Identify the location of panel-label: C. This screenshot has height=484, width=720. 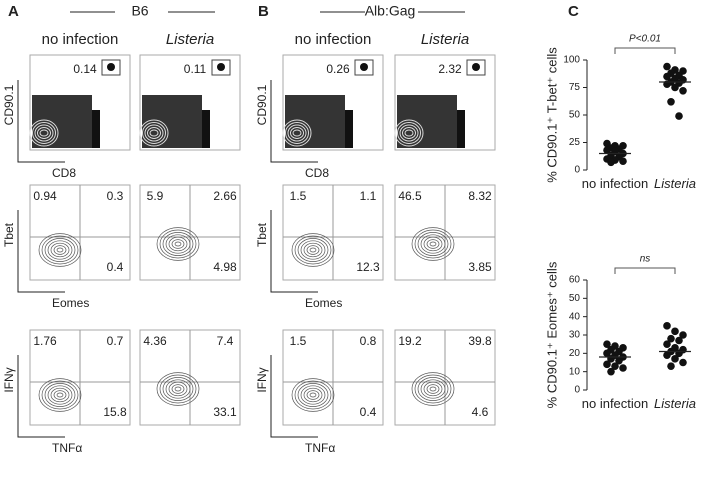
(573, 11).